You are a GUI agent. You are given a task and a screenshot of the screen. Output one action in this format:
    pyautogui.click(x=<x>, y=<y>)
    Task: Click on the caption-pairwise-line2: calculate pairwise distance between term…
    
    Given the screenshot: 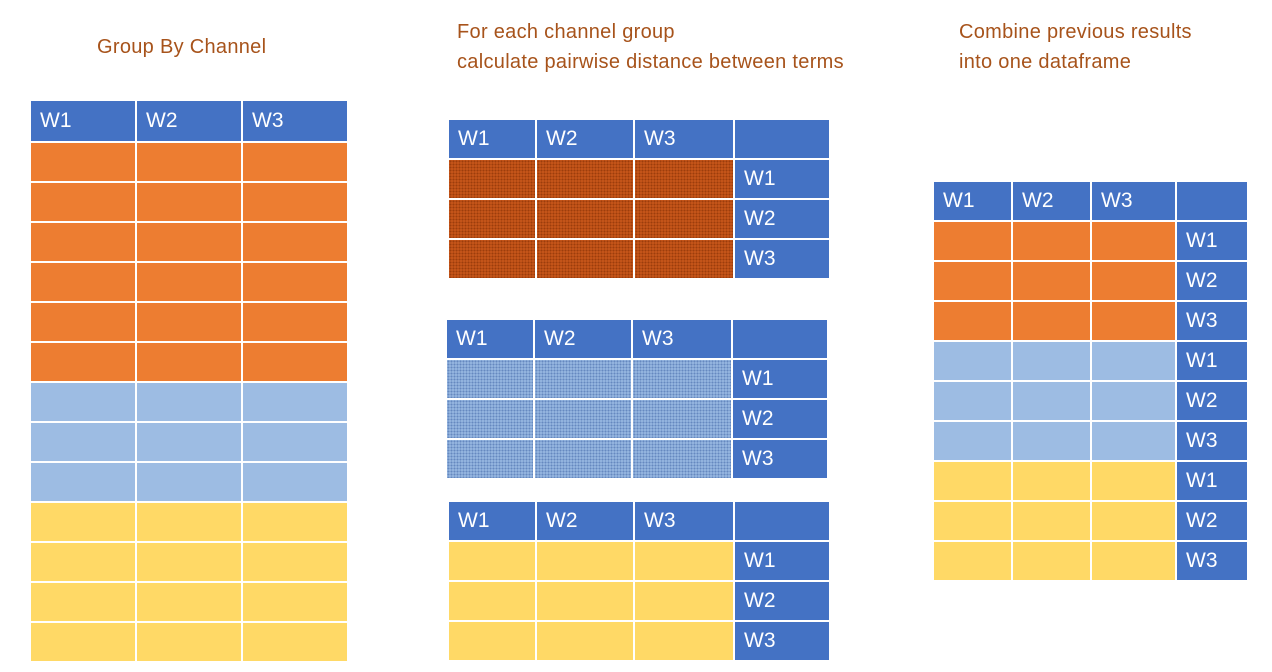 What is the action you would take?
    pyautogui.click(x=650, y=62)
    